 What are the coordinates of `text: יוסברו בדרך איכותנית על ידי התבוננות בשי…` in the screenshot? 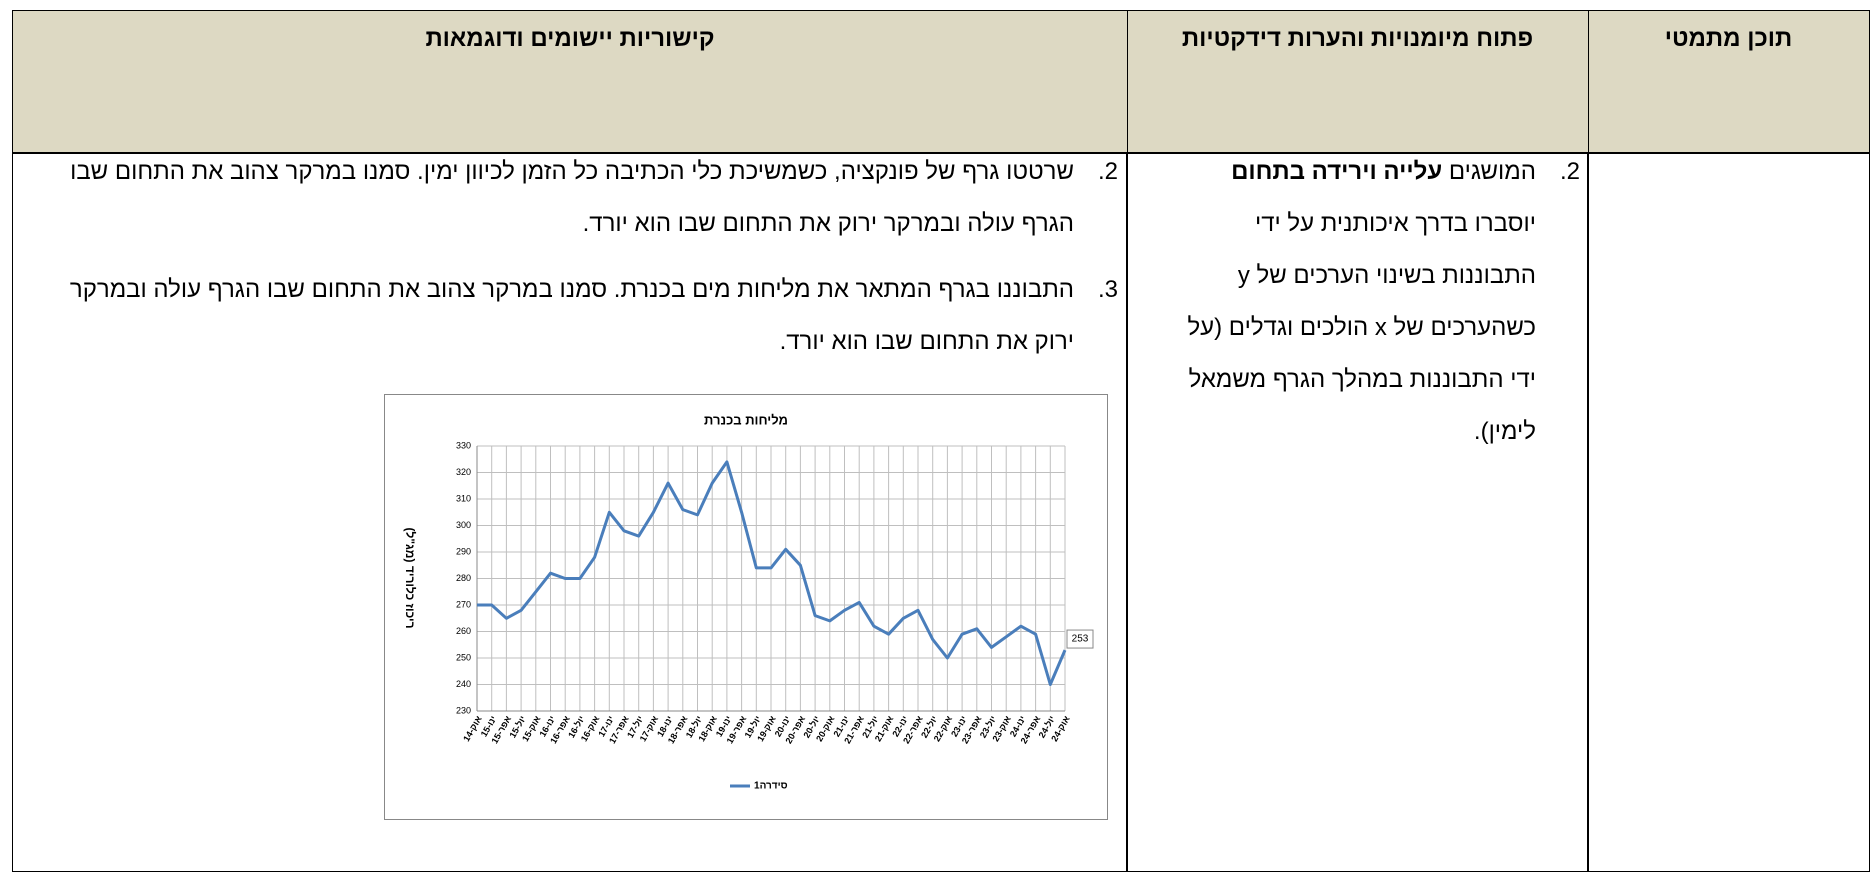 It's located at (1361, 327).